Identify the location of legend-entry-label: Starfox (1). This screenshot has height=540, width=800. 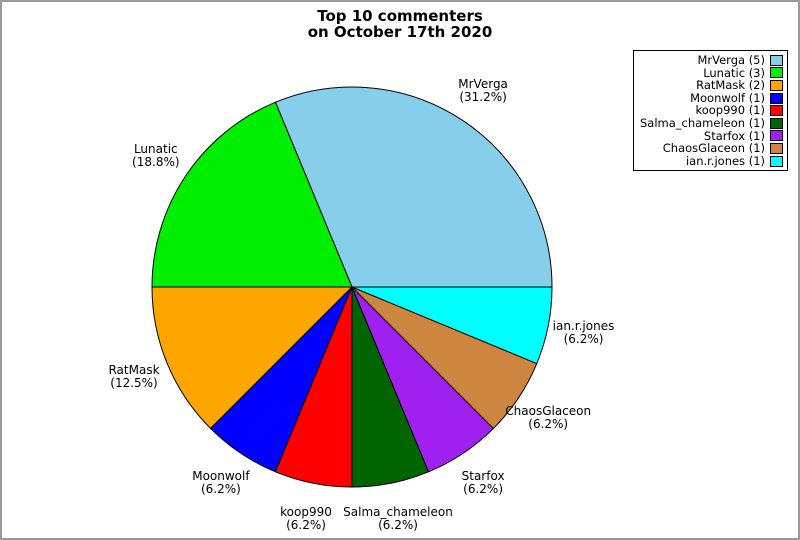
(734, 135).